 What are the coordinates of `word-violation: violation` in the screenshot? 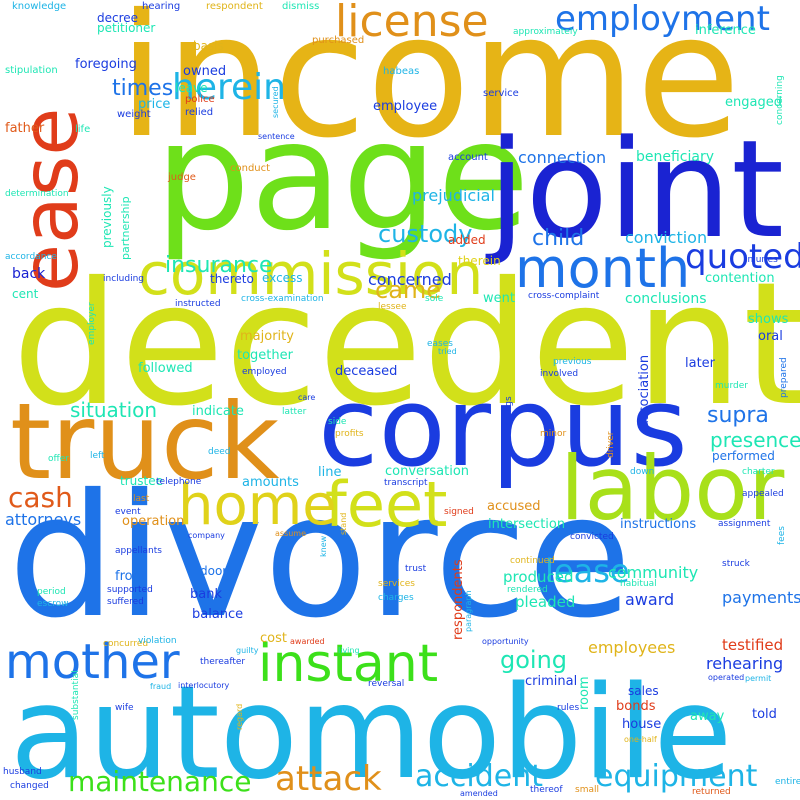 It's located at (157, 641).